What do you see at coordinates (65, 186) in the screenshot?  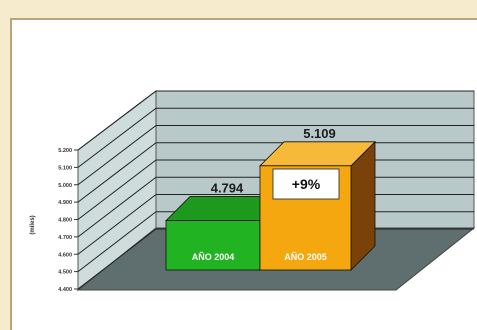 I see `y-tick-label: 5.000` at bounding box center [65, 186].